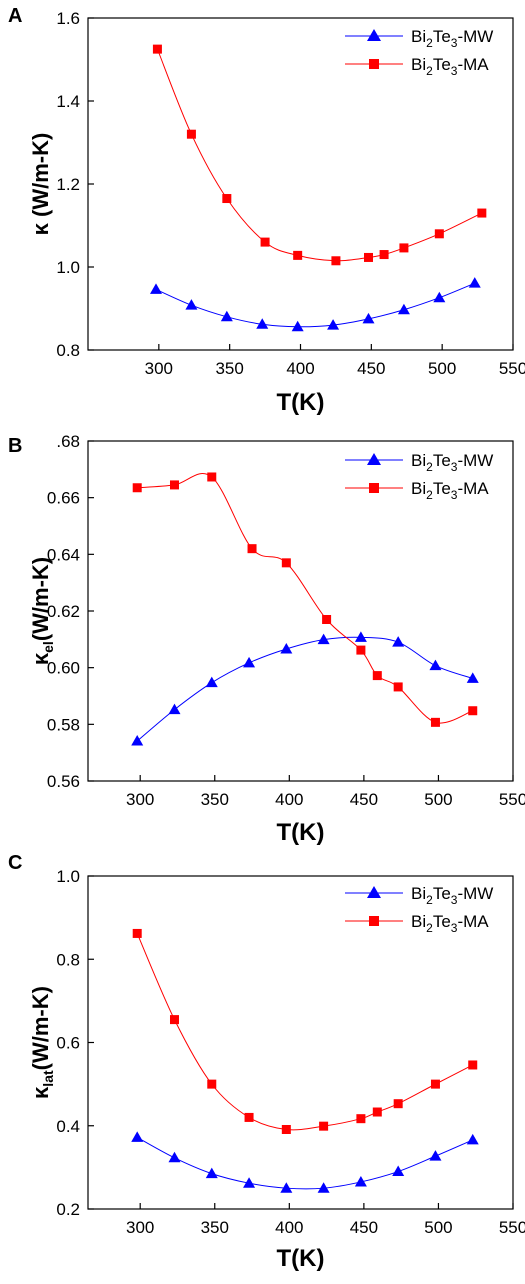 The image size is (525, 1284). I want to click on y-tick-label: 0.58, so click(63, 724).